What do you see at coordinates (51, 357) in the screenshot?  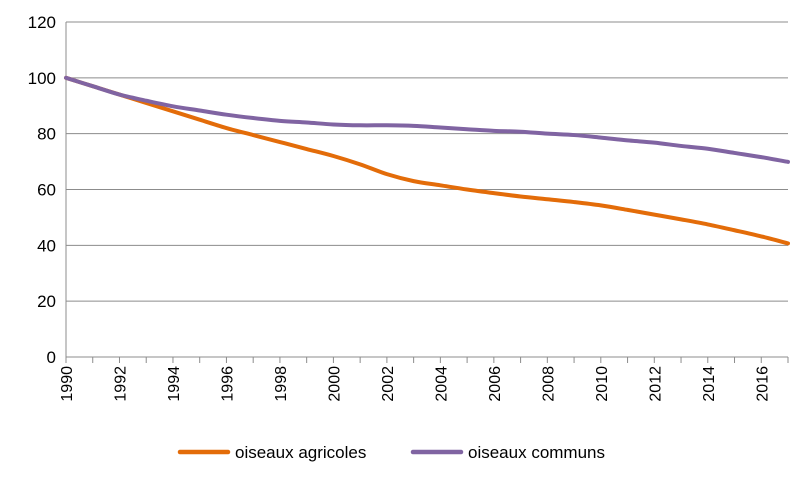 I see `y-tick-label: 0` at bounding box center [51, 357].